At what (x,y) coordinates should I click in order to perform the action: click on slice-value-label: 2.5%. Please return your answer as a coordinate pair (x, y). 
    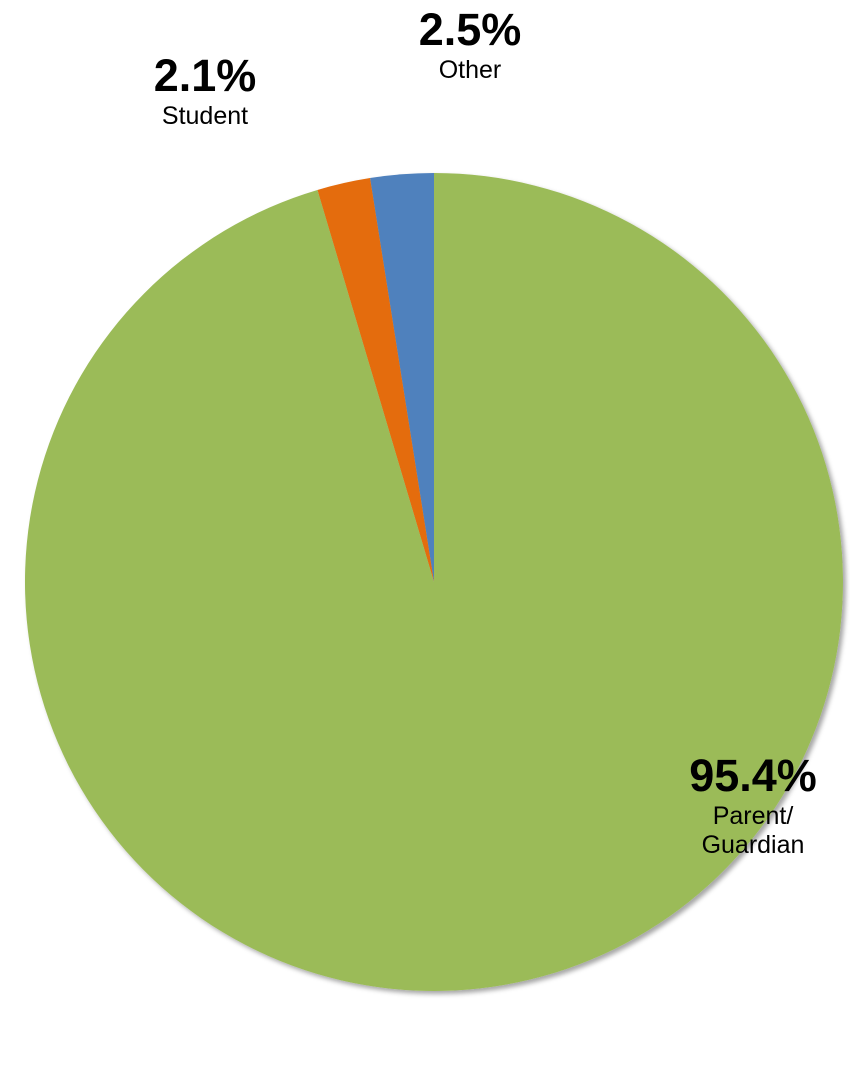
    Looking at the image, I should click on (470, 29).